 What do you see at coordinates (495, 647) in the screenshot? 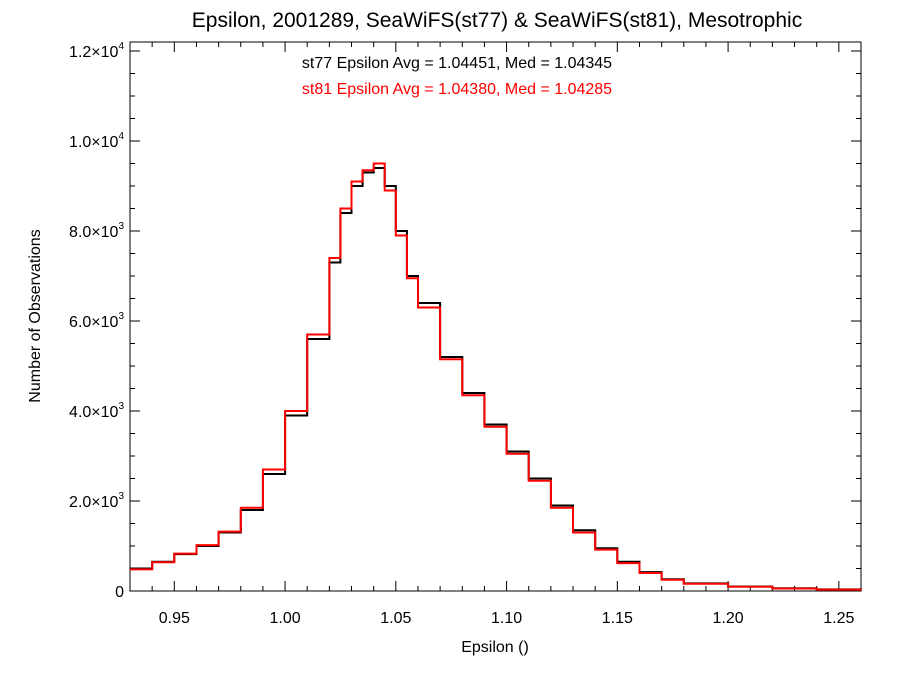
I see `x-axis-label: Epsilon ()` at bounding box center [495, 647].